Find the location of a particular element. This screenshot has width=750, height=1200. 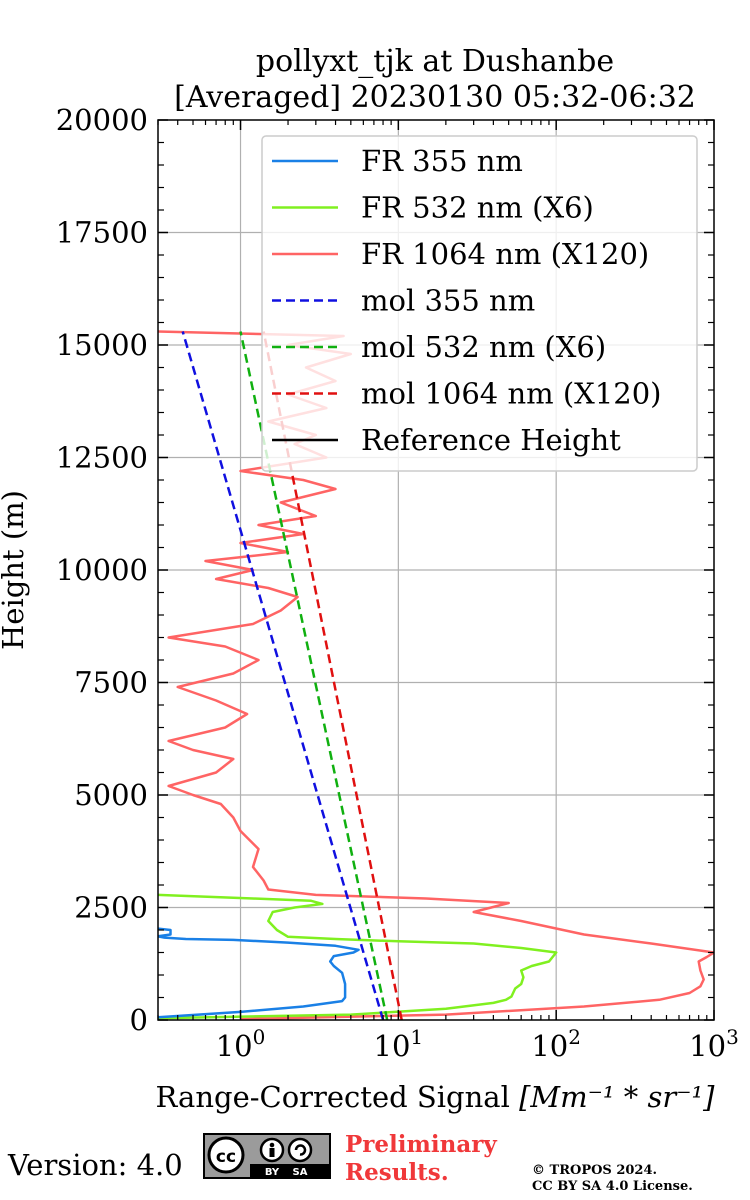

y-tick-label: 5000 is located at coordinates (111, 795).